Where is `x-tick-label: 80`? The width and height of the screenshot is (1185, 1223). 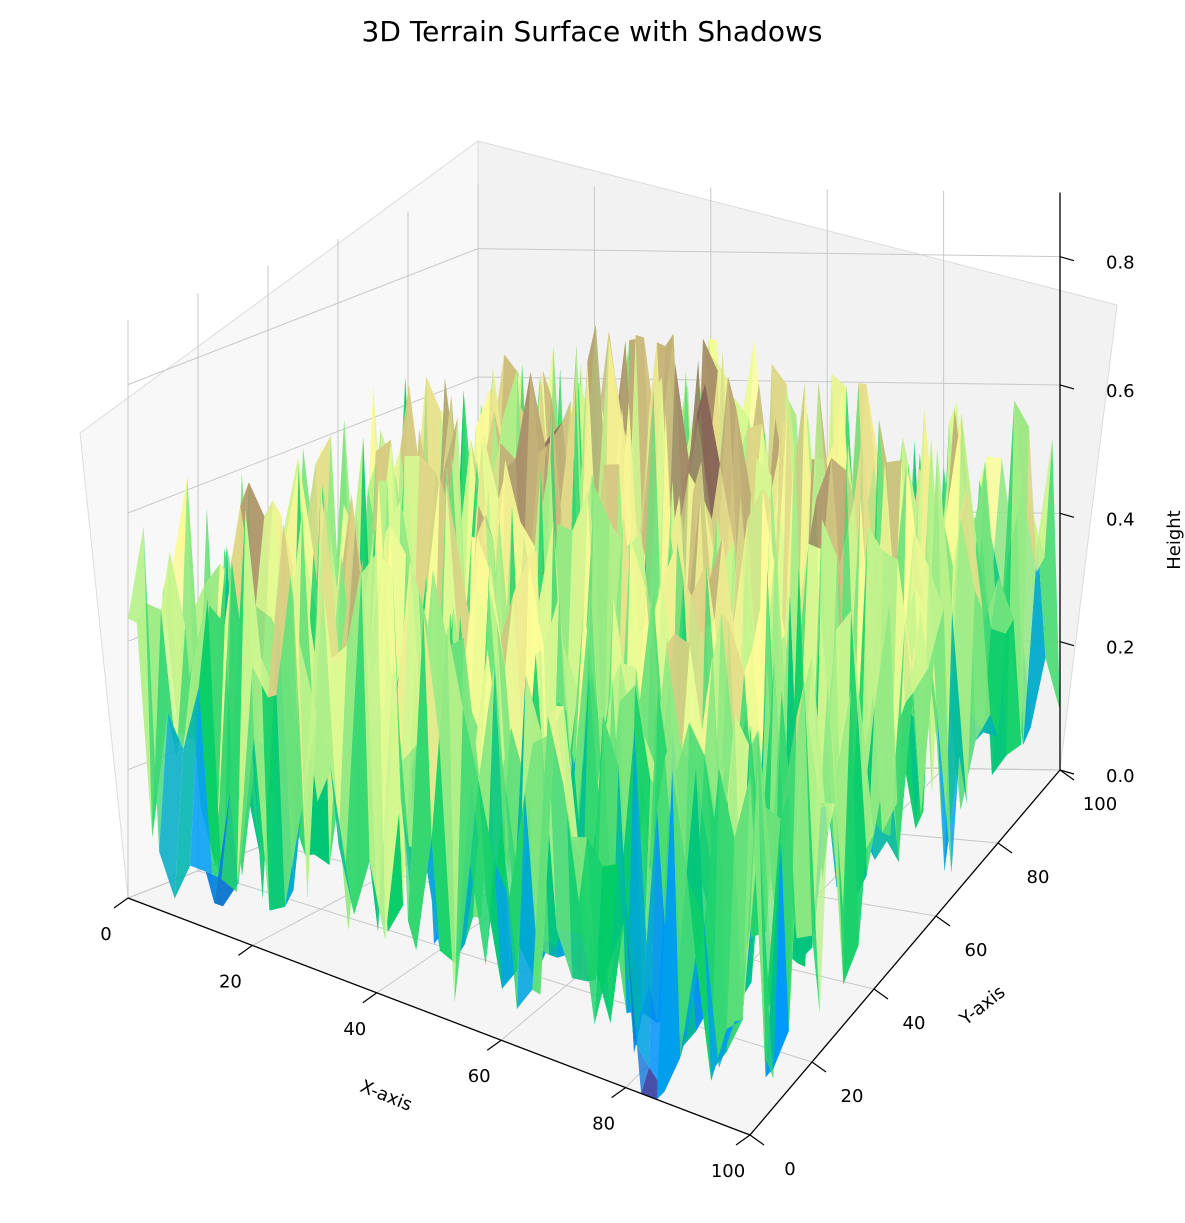 x-tick-label: 80 is located at coordinates (603, 1124).